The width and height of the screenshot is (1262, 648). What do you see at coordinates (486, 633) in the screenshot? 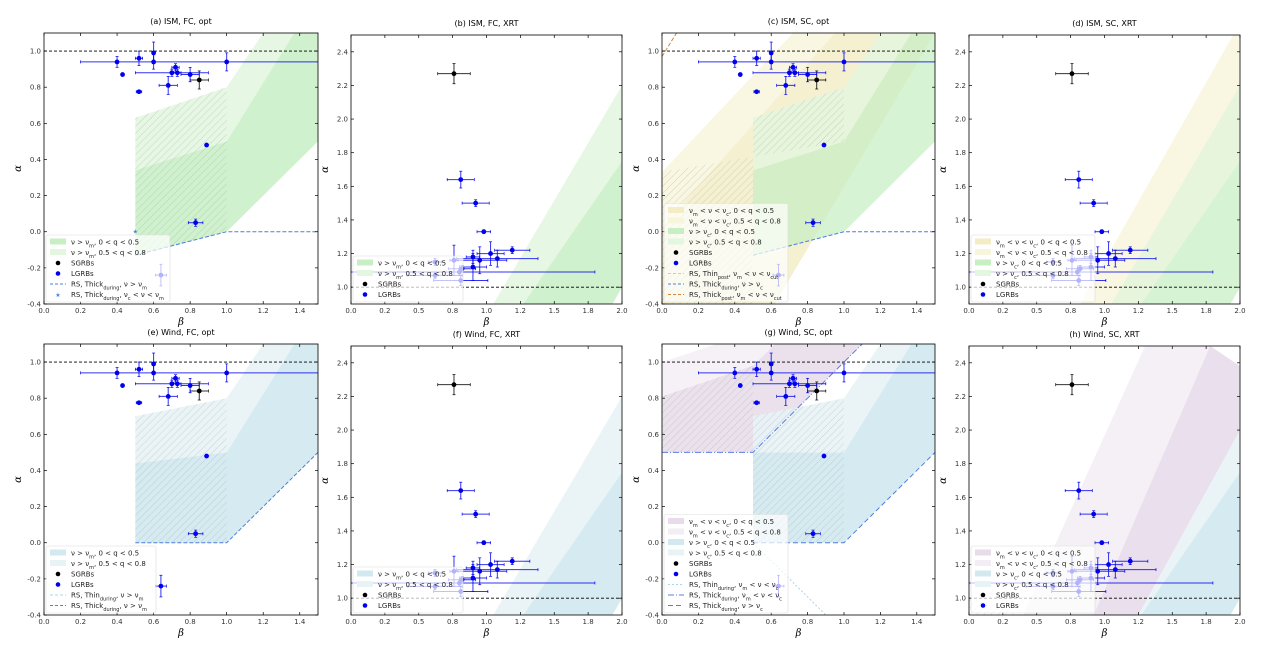
I see `x-axis-label: β` at bounding box center [486, 633].